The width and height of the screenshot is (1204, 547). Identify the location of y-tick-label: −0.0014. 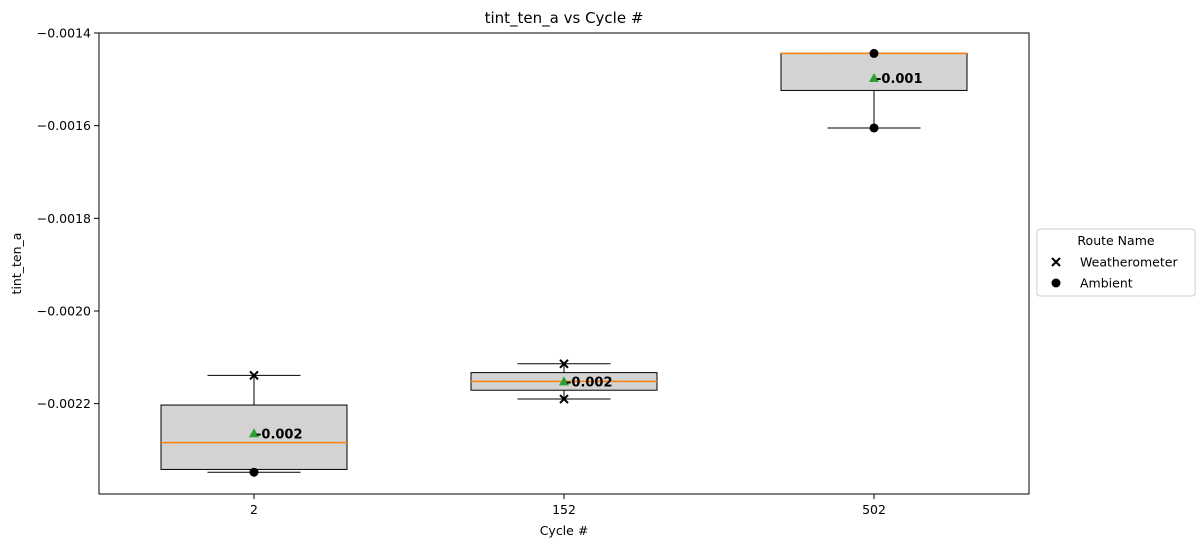
(64, 33).